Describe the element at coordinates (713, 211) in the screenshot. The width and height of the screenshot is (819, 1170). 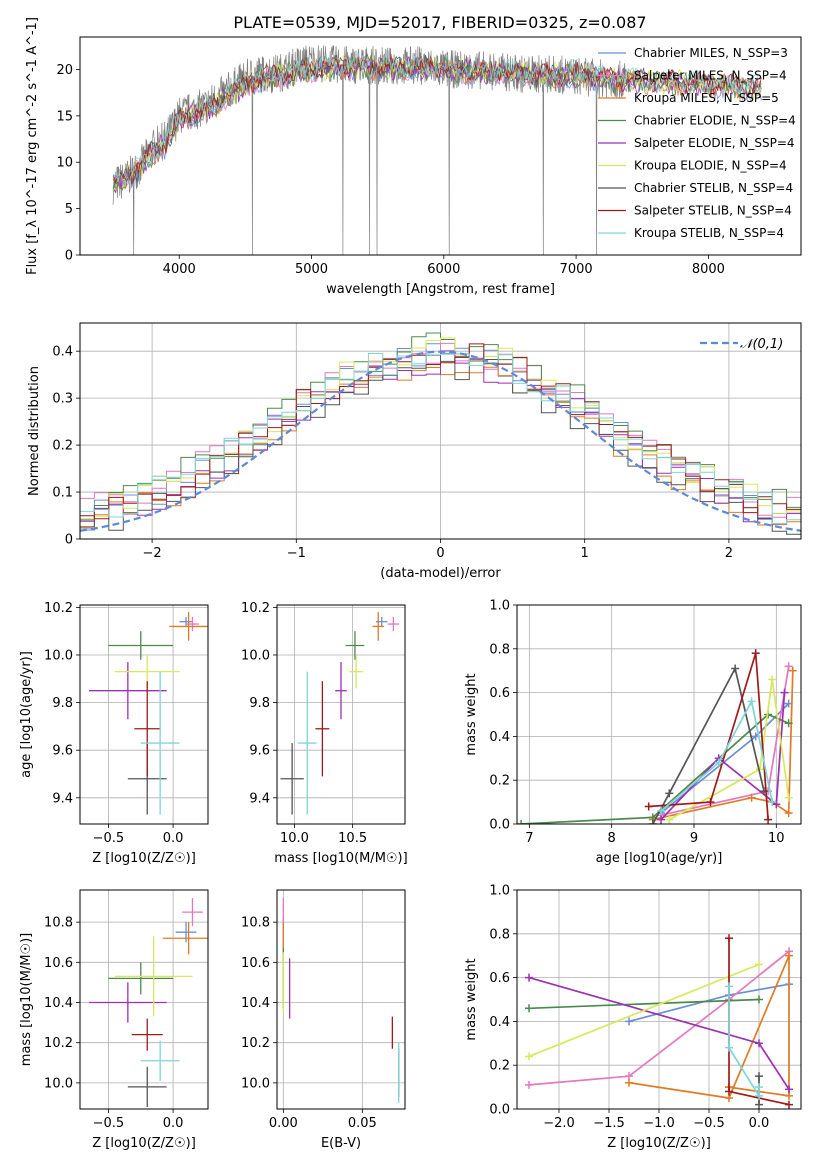
I see `legend-label: Salpeter STELIB, N_SSP=4` at that location.